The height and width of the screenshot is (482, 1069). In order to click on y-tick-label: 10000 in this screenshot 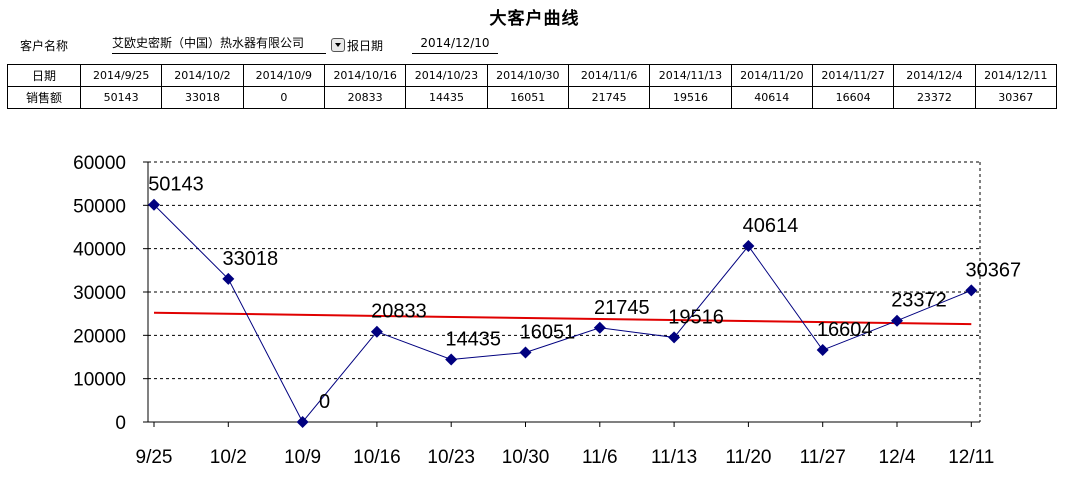, I will do `click(99, 380)`.